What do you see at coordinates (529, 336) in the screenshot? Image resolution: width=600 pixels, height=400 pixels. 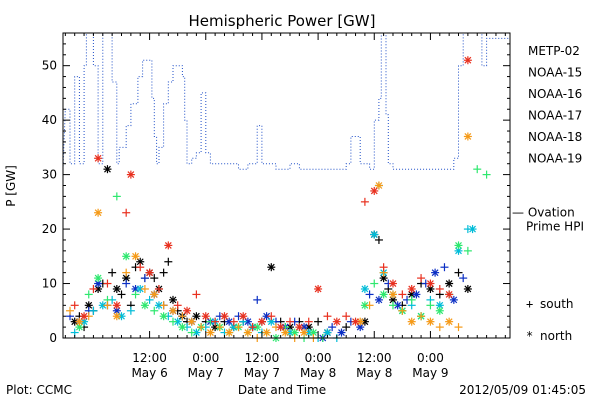 I see `marker-legend-symbol: *` at bounding box center [529, 336].